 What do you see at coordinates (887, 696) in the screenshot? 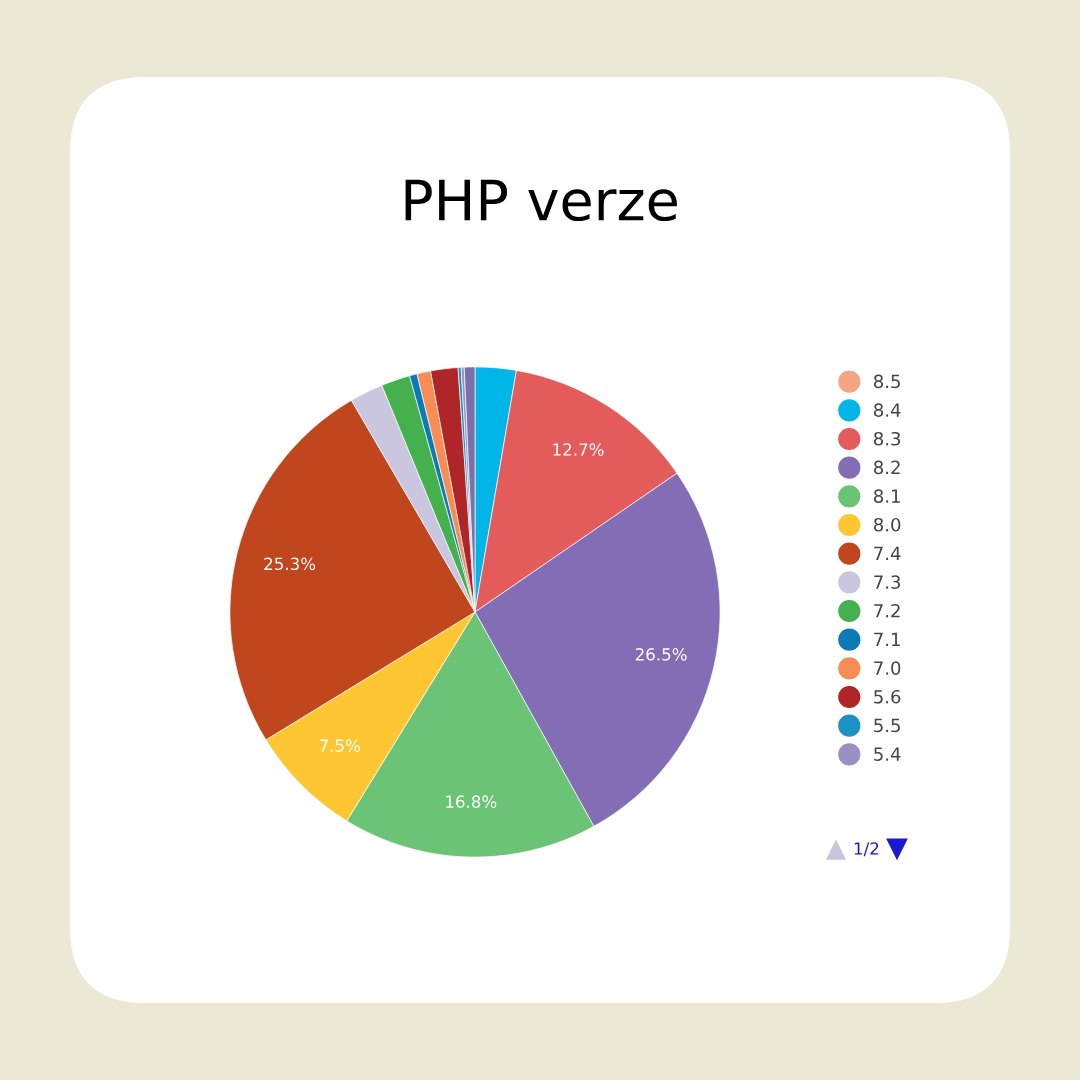
I see `legend-label: 5.6` at bounding box center [887, 696].